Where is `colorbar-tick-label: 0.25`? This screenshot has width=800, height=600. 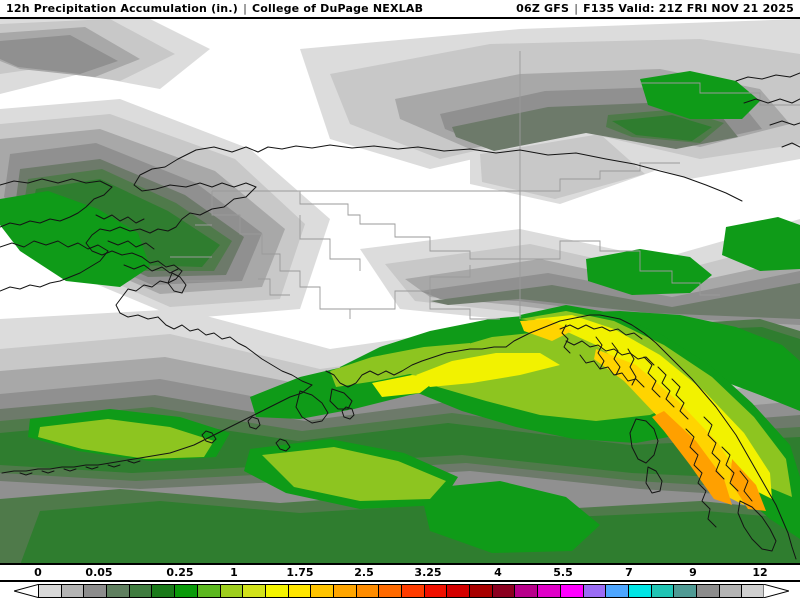
colorbar-tick-label: 0.25 is located at coordinates (180, 572).